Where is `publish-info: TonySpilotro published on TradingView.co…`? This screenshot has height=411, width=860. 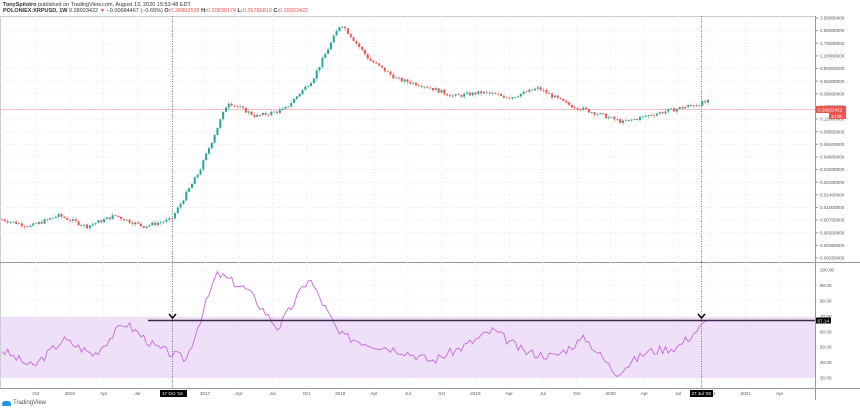 publish-info: TonySpilotro published on TradingView.co… is located at coordinates (97, 5).